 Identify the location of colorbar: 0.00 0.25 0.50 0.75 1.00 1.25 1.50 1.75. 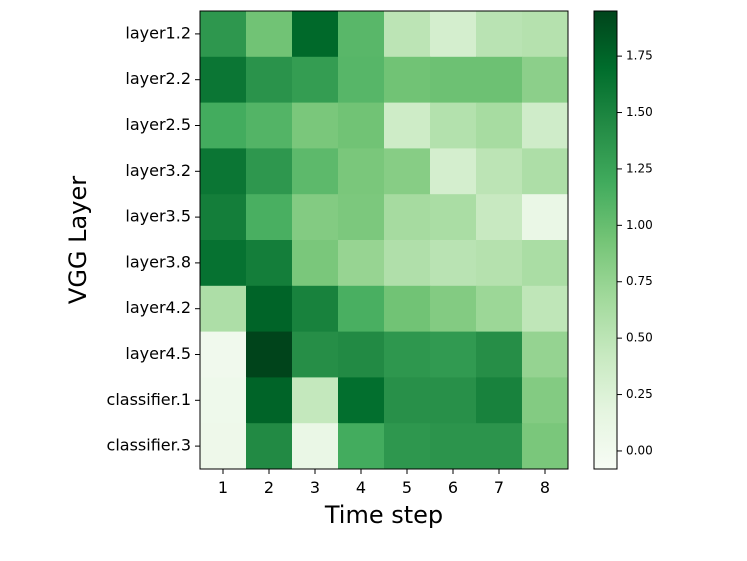
(623, 240).